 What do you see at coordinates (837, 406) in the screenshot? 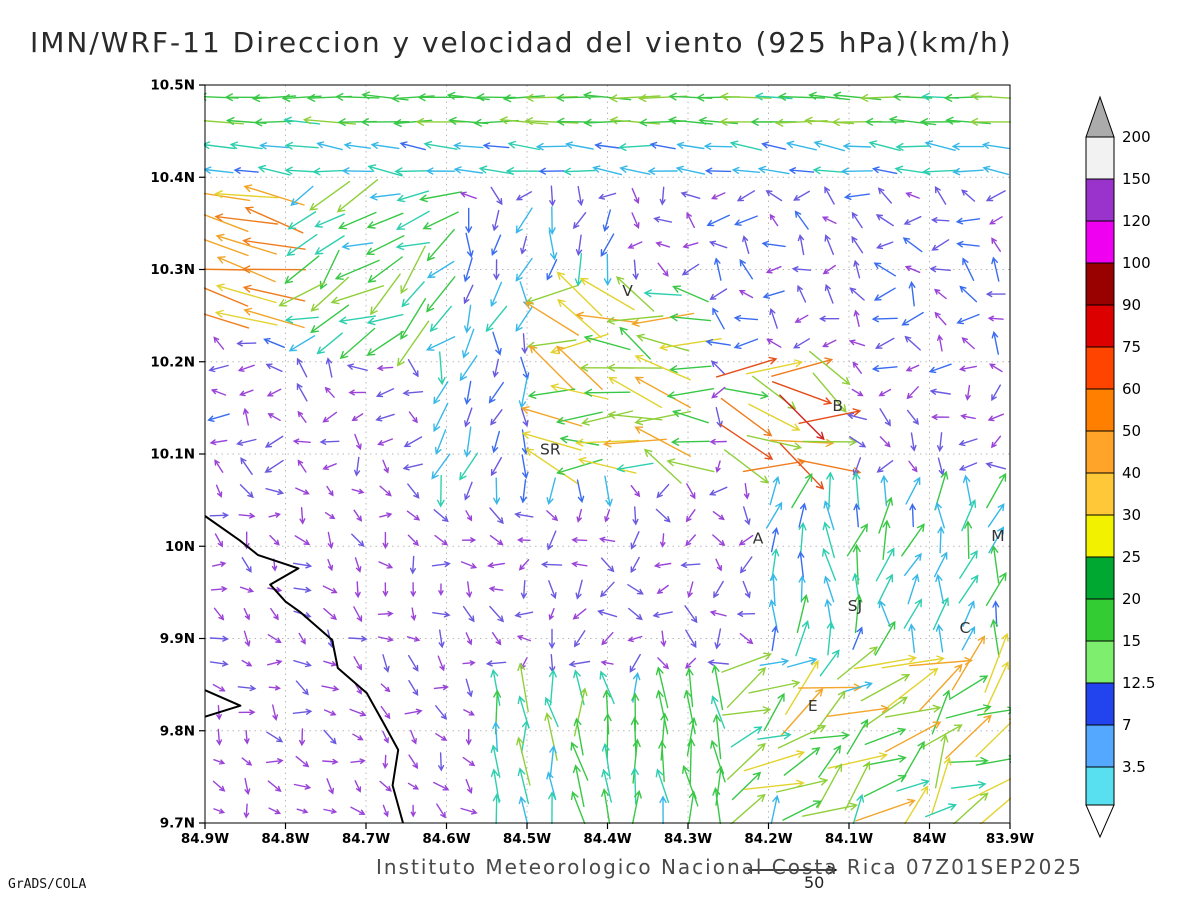
I see `station-label-b: B` at bounding box center [837, 406].